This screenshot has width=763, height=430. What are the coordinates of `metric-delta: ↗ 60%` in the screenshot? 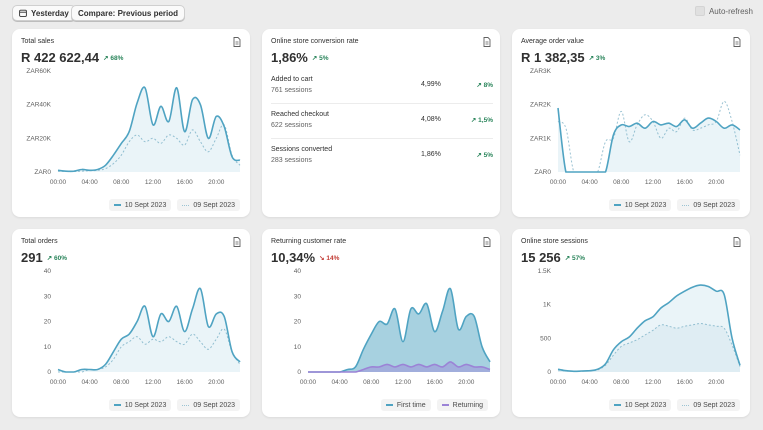 It's located at (56, 258).